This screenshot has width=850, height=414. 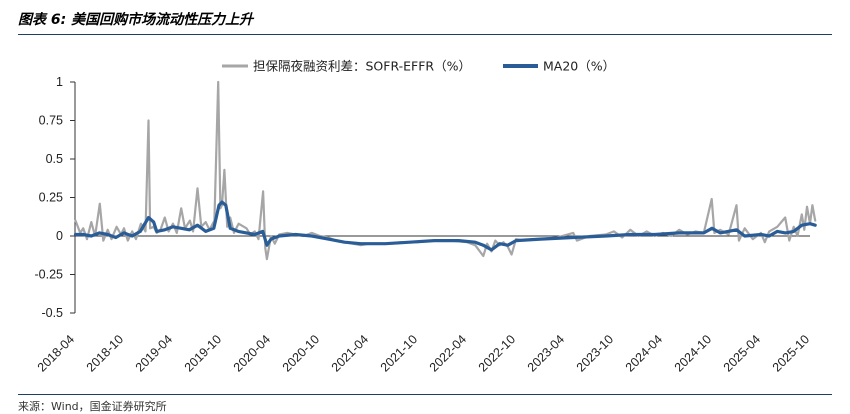 I want to click on legend: 担保隔夜融资利差：SOFR-EFFR（%） MA20（%）, so click(x=418, y=66).